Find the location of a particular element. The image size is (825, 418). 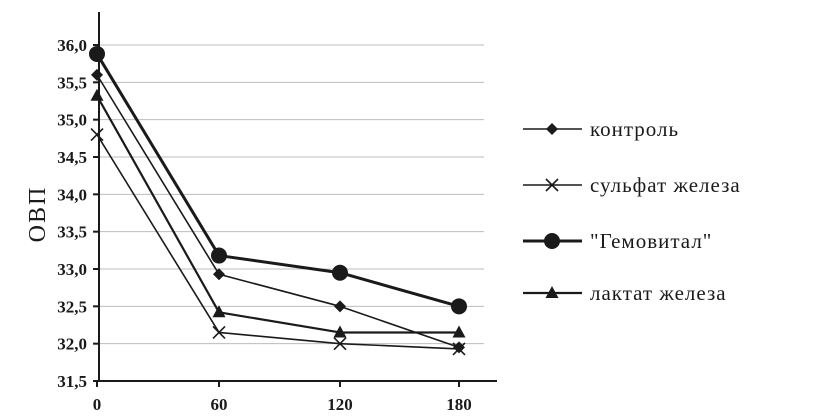

legend-label: контроль is located at coordinates (634, 129).